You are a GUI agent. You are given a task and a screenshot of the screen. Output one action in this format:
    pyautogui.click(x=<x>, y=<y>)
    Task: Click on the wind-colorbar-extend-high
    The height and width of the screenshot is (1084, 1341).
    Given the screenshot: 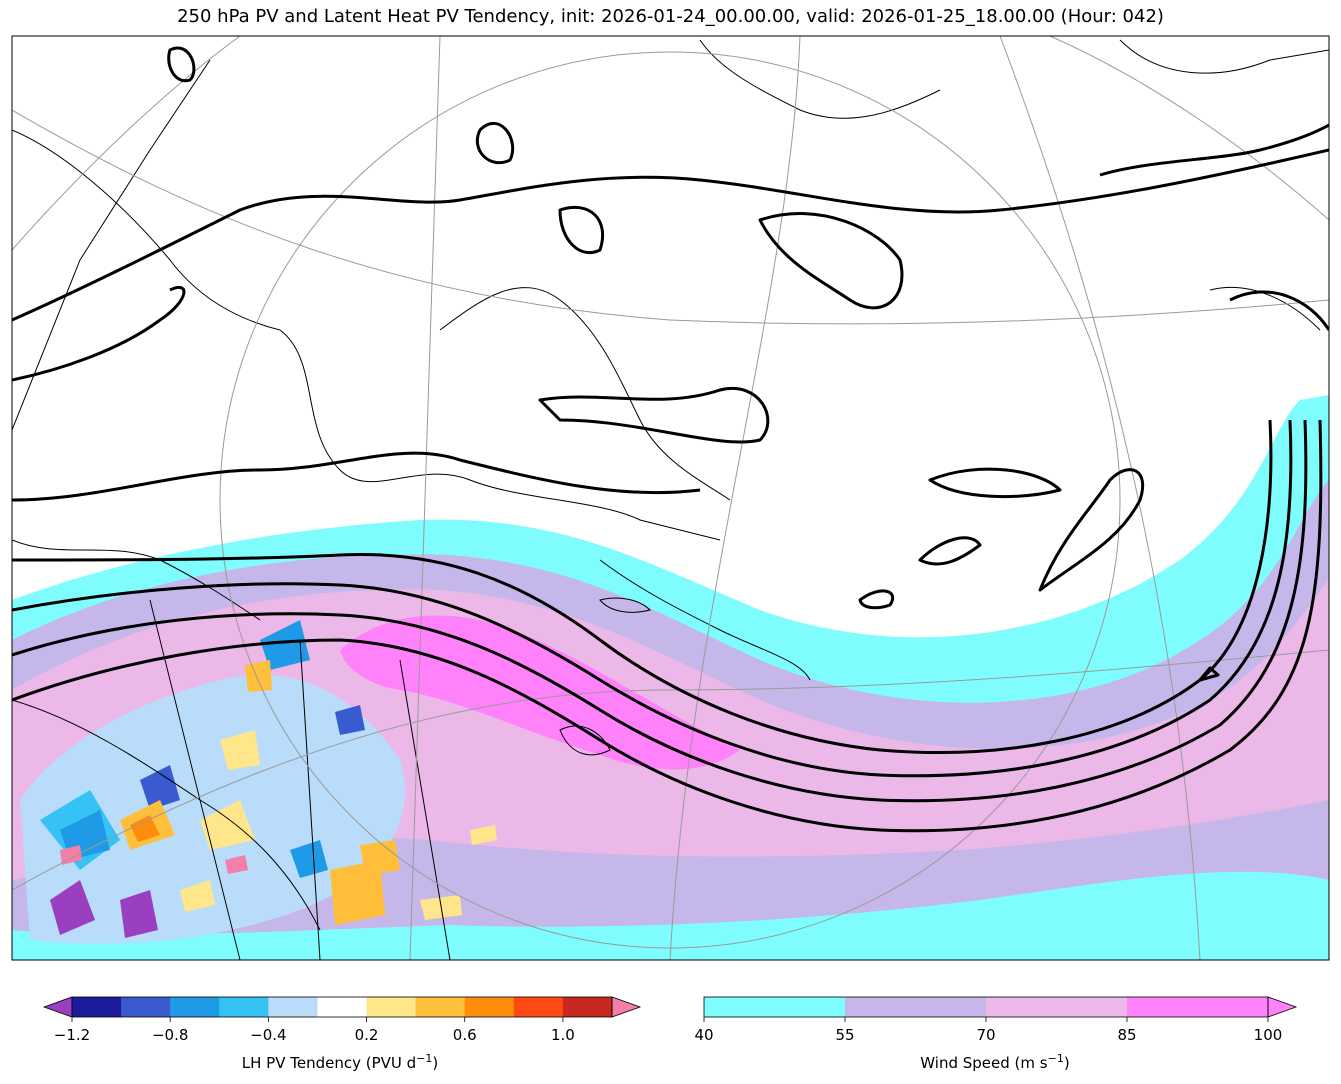 What is the action you would take?
    pyautogui.click(x=1282, y=1007)
    